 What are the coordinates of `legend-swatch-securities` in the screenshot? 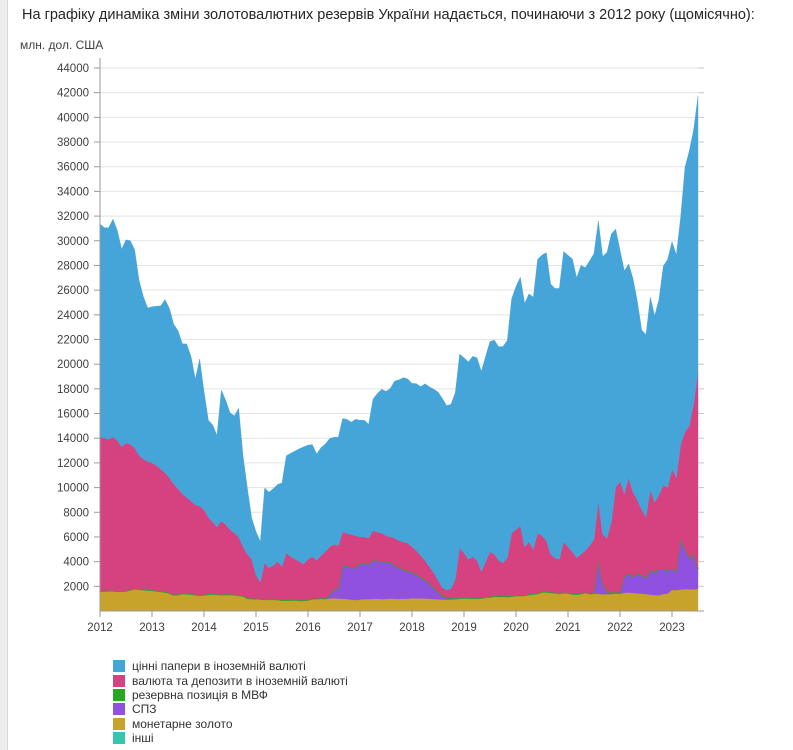 It's located at (119, 666).